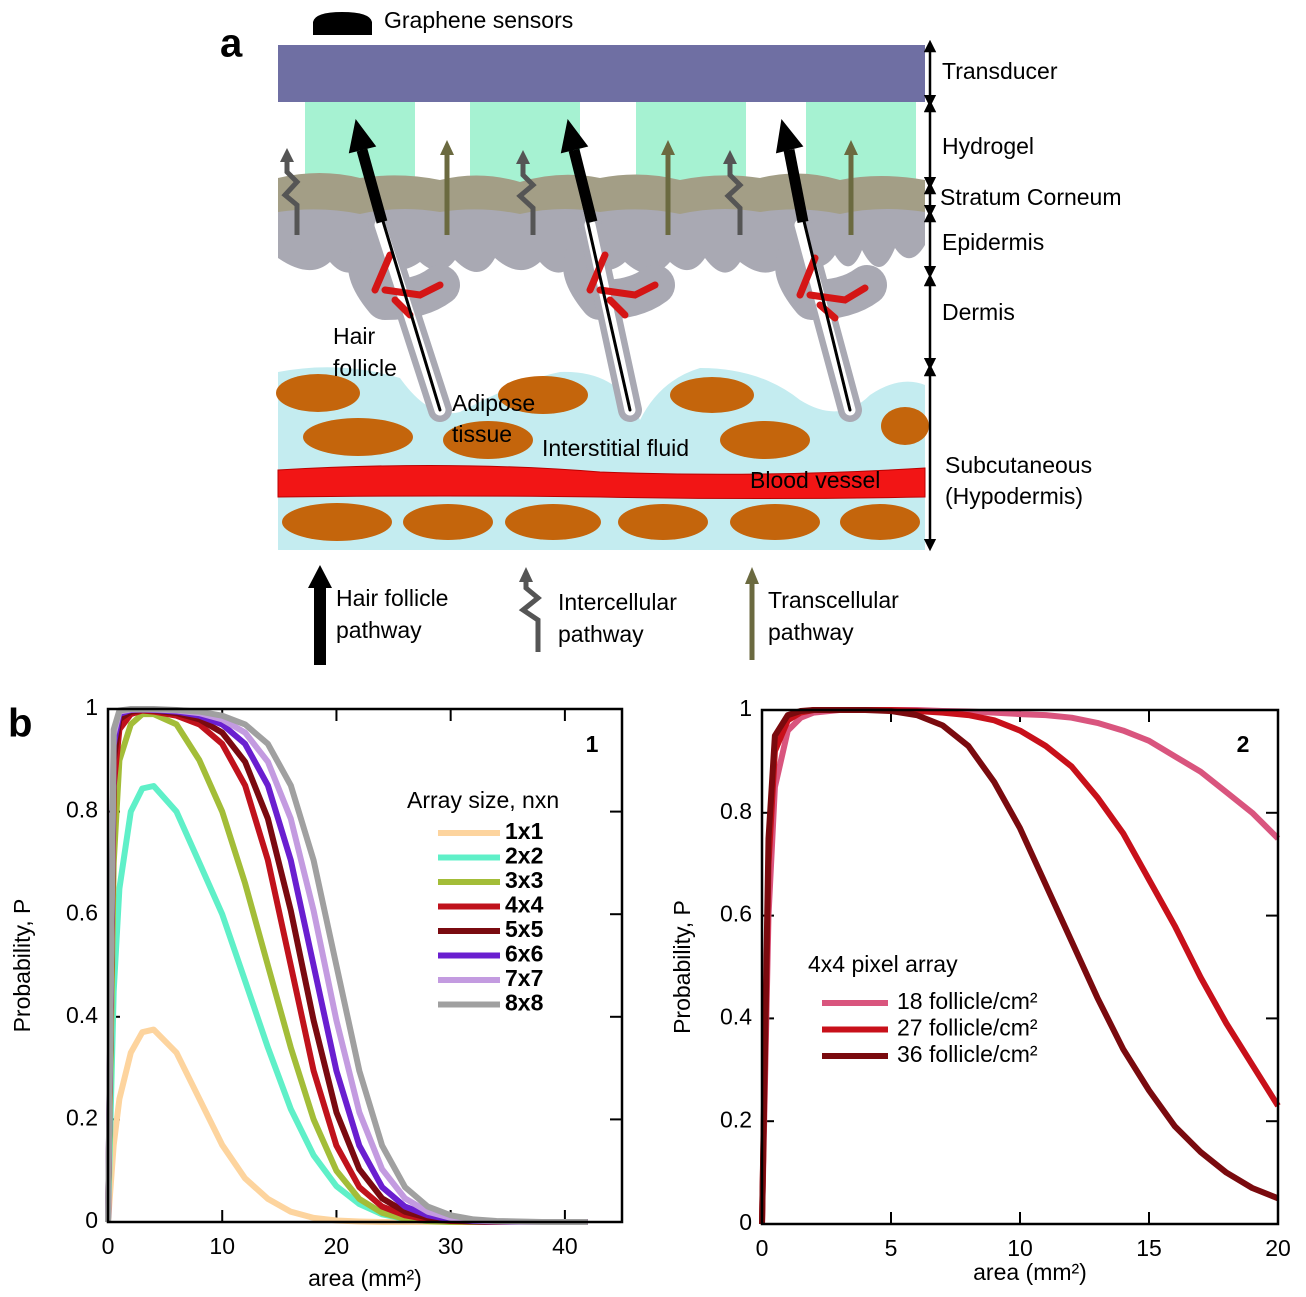  What do you see at coordinates (407, 285) in the screenshot?
I see `gland` at bounding box center [407, 285].